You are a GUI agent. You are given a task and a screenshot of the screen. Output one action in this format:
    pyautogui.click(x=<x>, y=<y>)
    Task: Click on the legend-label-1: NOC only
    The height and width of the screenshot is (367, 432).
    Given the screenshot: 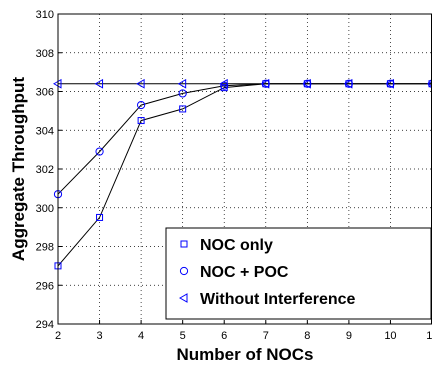 What is the action you would take?
    pyautogui.click(x=236, y=245)
    